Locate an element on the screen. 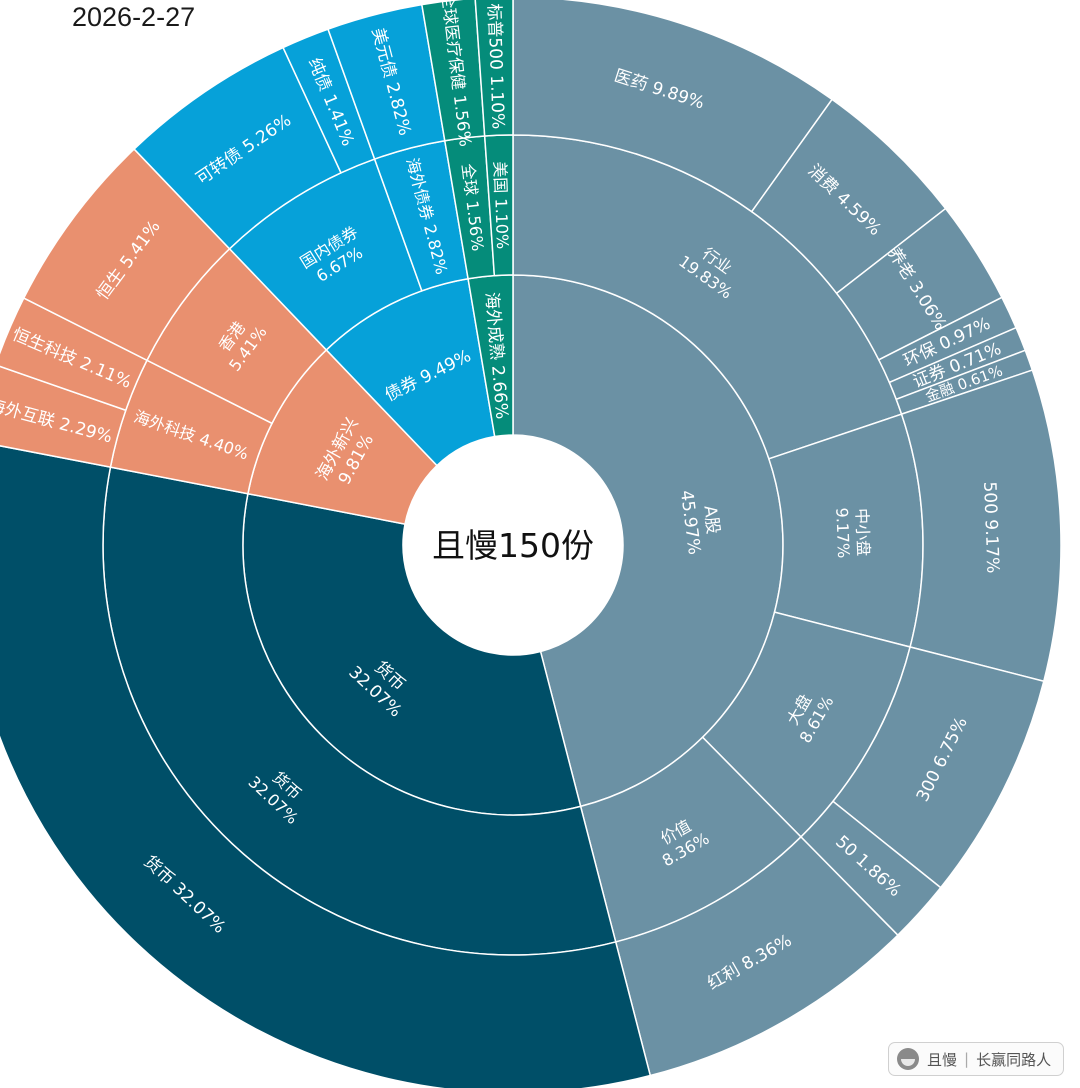 This screenshot has width=1080, height=1088. label-ring2-中小盘: 中小盘9.17% is located at coordinates (852, 532).